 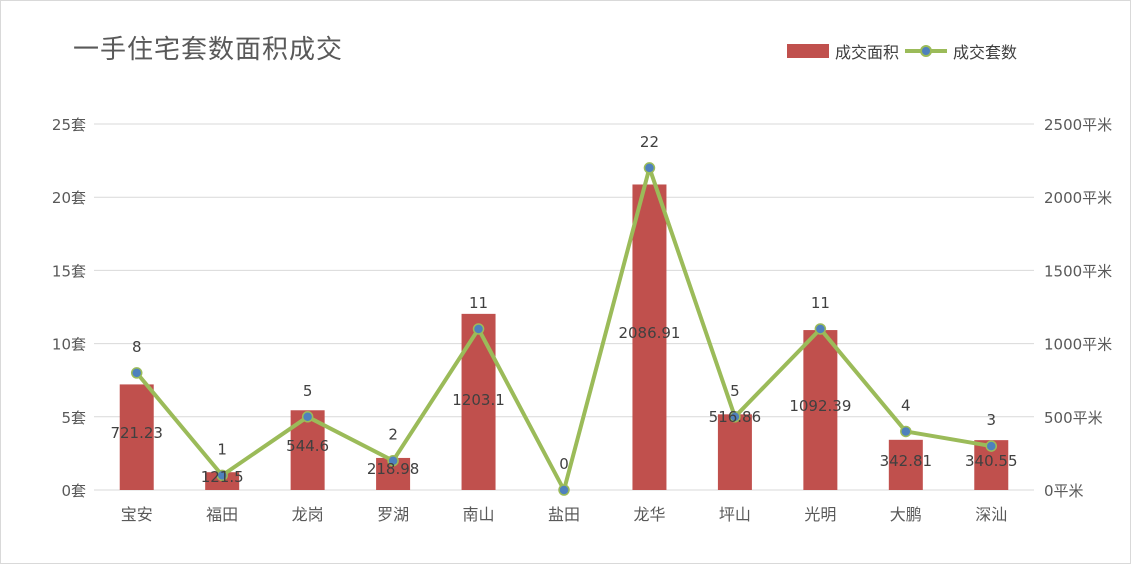 What do you see at coordinates (222, 514) in the screenshot?
I see `x-tick-label: 福田` at bounding box center [222, 514].